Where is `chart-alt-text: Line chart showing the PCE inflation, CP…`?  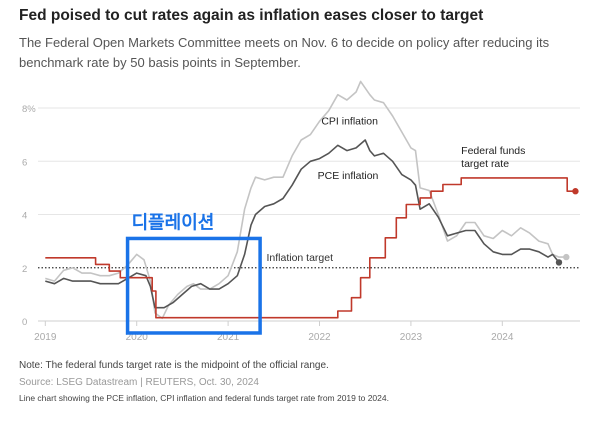
chart-alt-text: Line chart showing the PCE inflation, CP… is located at coordinates (204, 398).